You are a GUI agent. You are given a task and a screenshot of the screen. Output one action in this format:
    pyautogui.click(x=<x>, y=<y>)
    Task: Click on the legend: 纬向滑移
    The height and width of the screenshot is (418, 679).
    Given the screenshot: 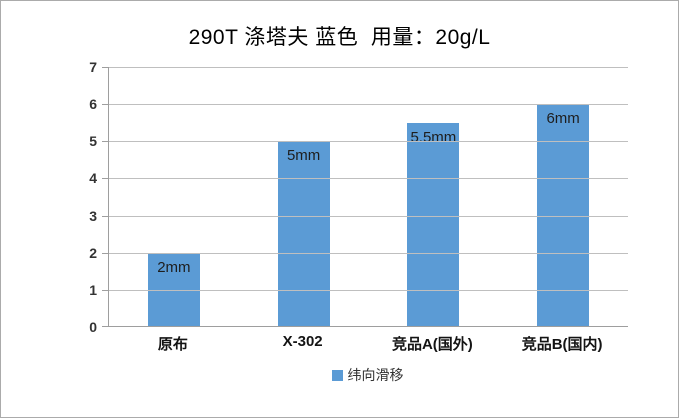 What is the action you would take?
    pyautogui.click(x=367, y=375)
    